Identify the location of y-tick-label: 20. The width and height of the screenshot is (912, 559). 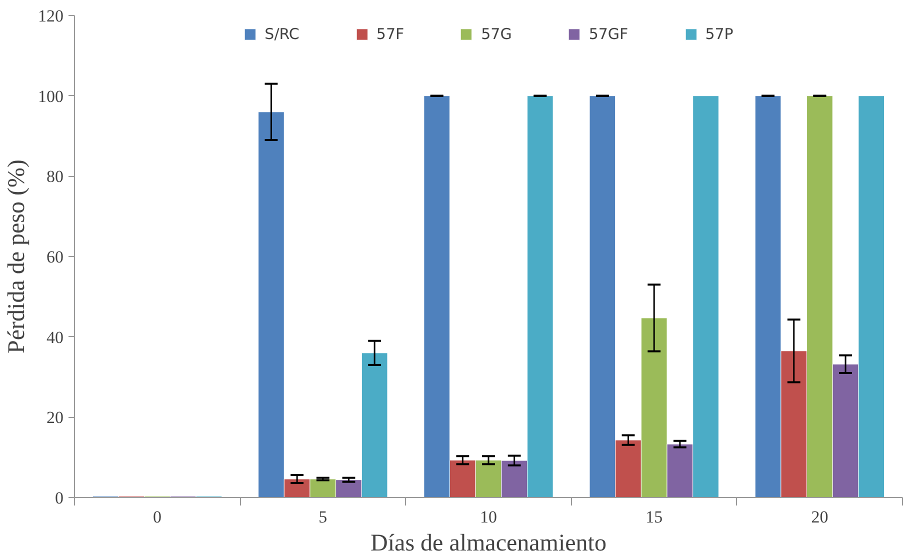
(55, 418).